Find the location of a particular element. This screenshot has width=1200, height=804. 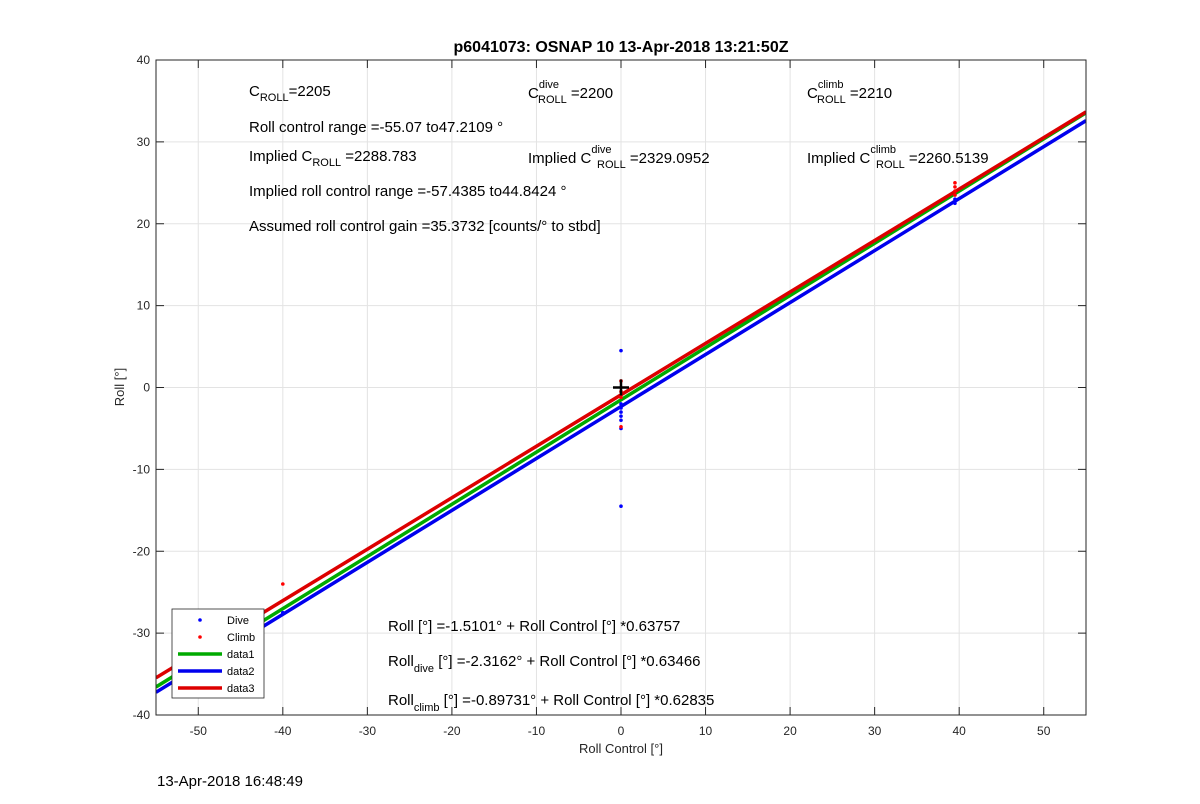

y-tick-label: 0 is located at coordinates (146, 388).